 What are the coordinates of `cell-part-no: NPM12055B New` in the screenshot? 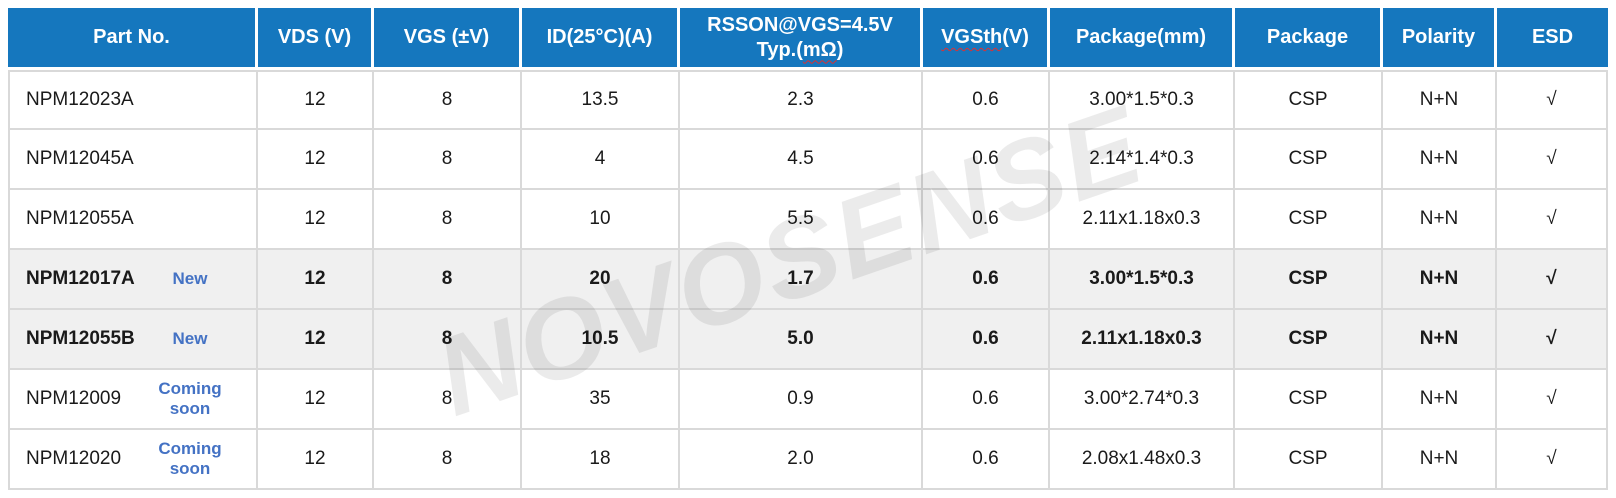 It's located at (133, 340).